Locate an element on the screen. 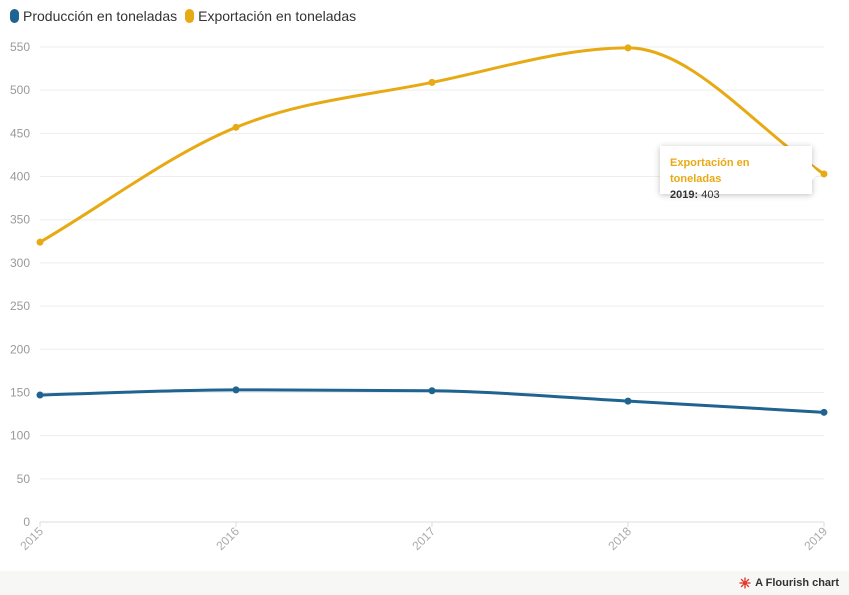  y-tick-label: 100 is located at coordinates (20, 436).